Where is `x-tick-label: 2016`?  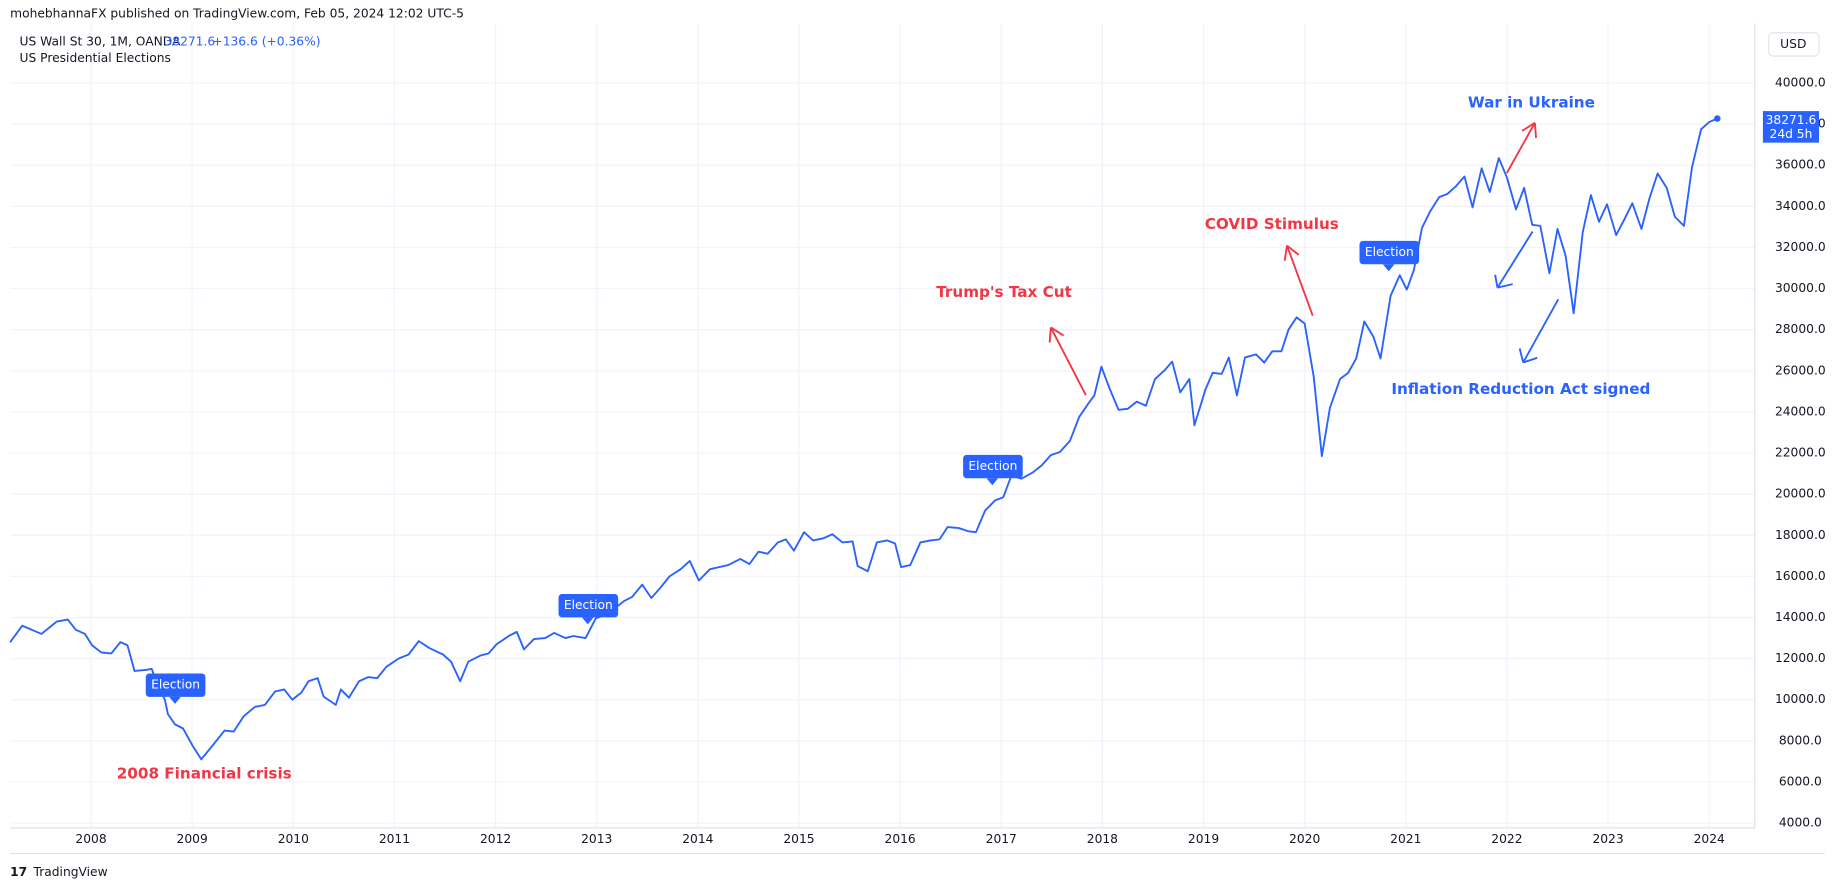
x-tick-label: 2016 is located at coordinates (900, 839).